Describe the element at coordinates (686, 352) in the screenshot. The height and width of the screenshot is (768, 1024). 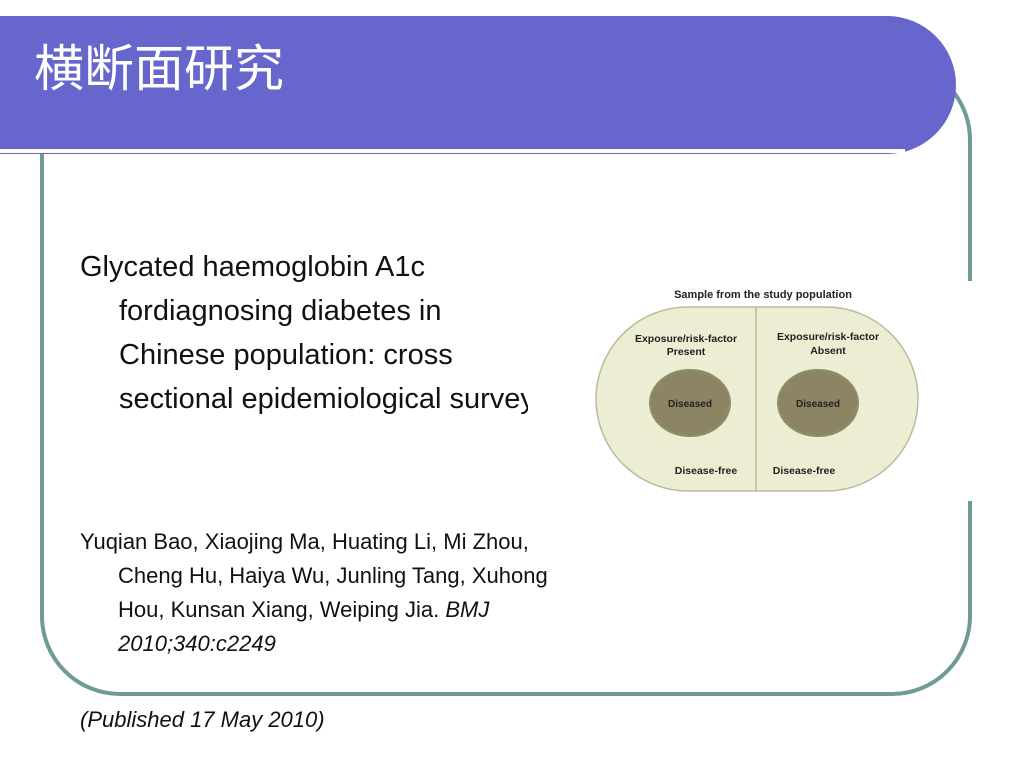
I see `left-exposure-status: Present` at that location.